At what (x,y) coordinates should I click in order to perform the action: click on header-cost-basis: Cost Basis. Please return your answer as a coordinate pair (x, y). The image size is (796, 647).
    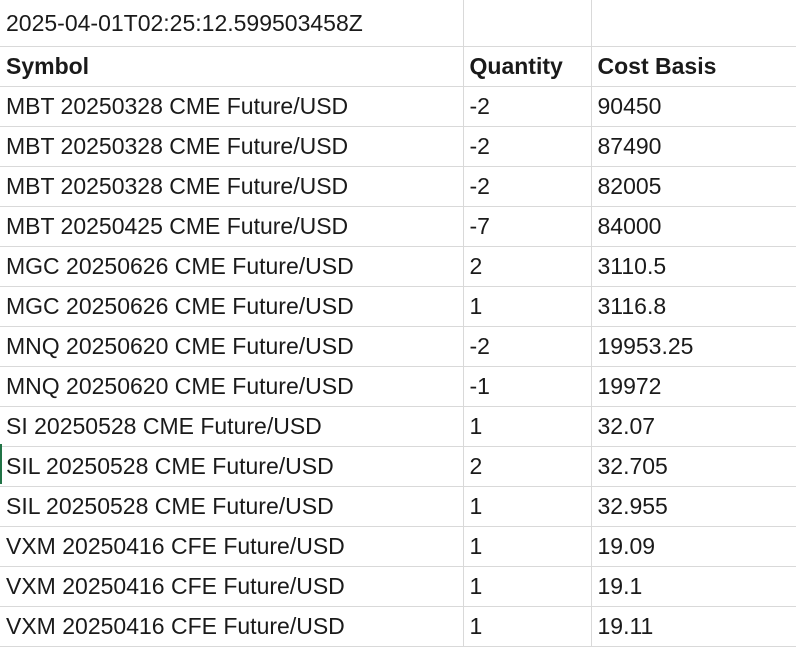
    Looking at the image, I should click on (693, 66).